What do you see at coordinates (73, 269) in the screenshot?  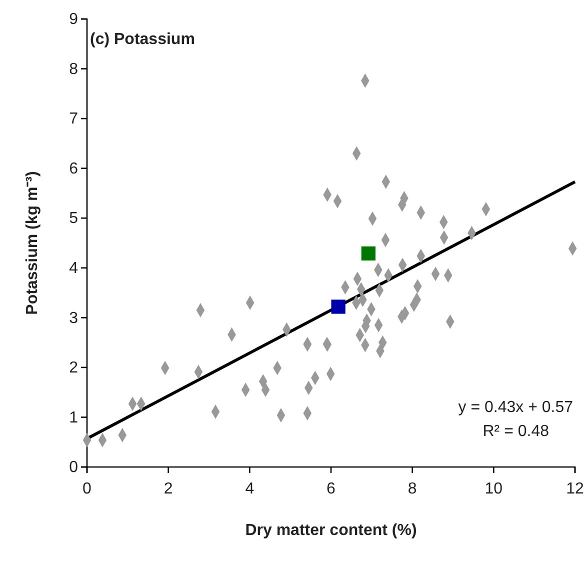 I see `y-tick-label: 4` at bounding box center [73, 269].